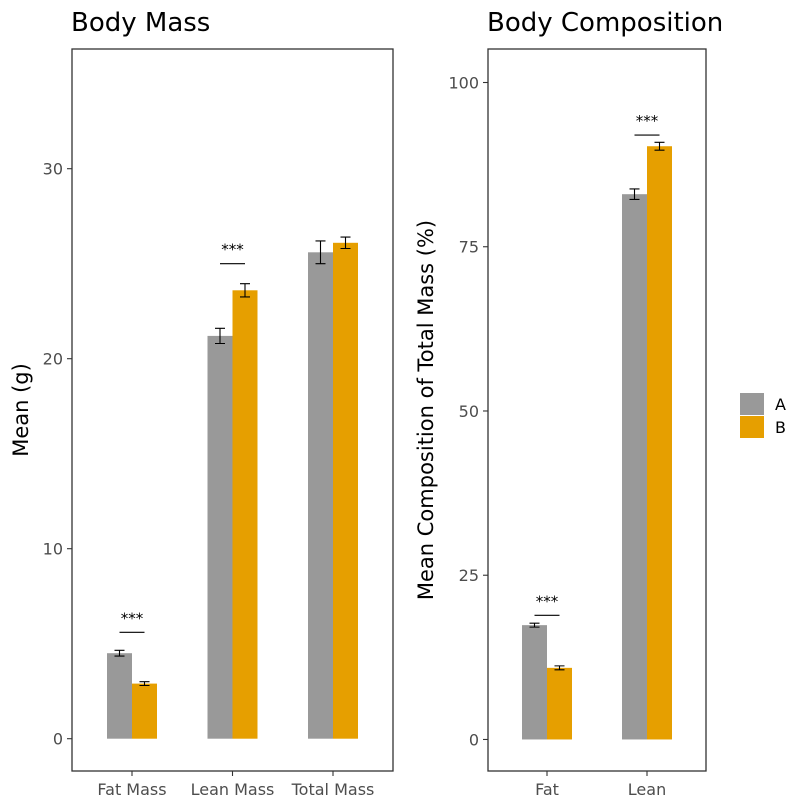 The width and height of the screenshot is (810, 810). I want to click on legend-key-b, so click(752, 427).